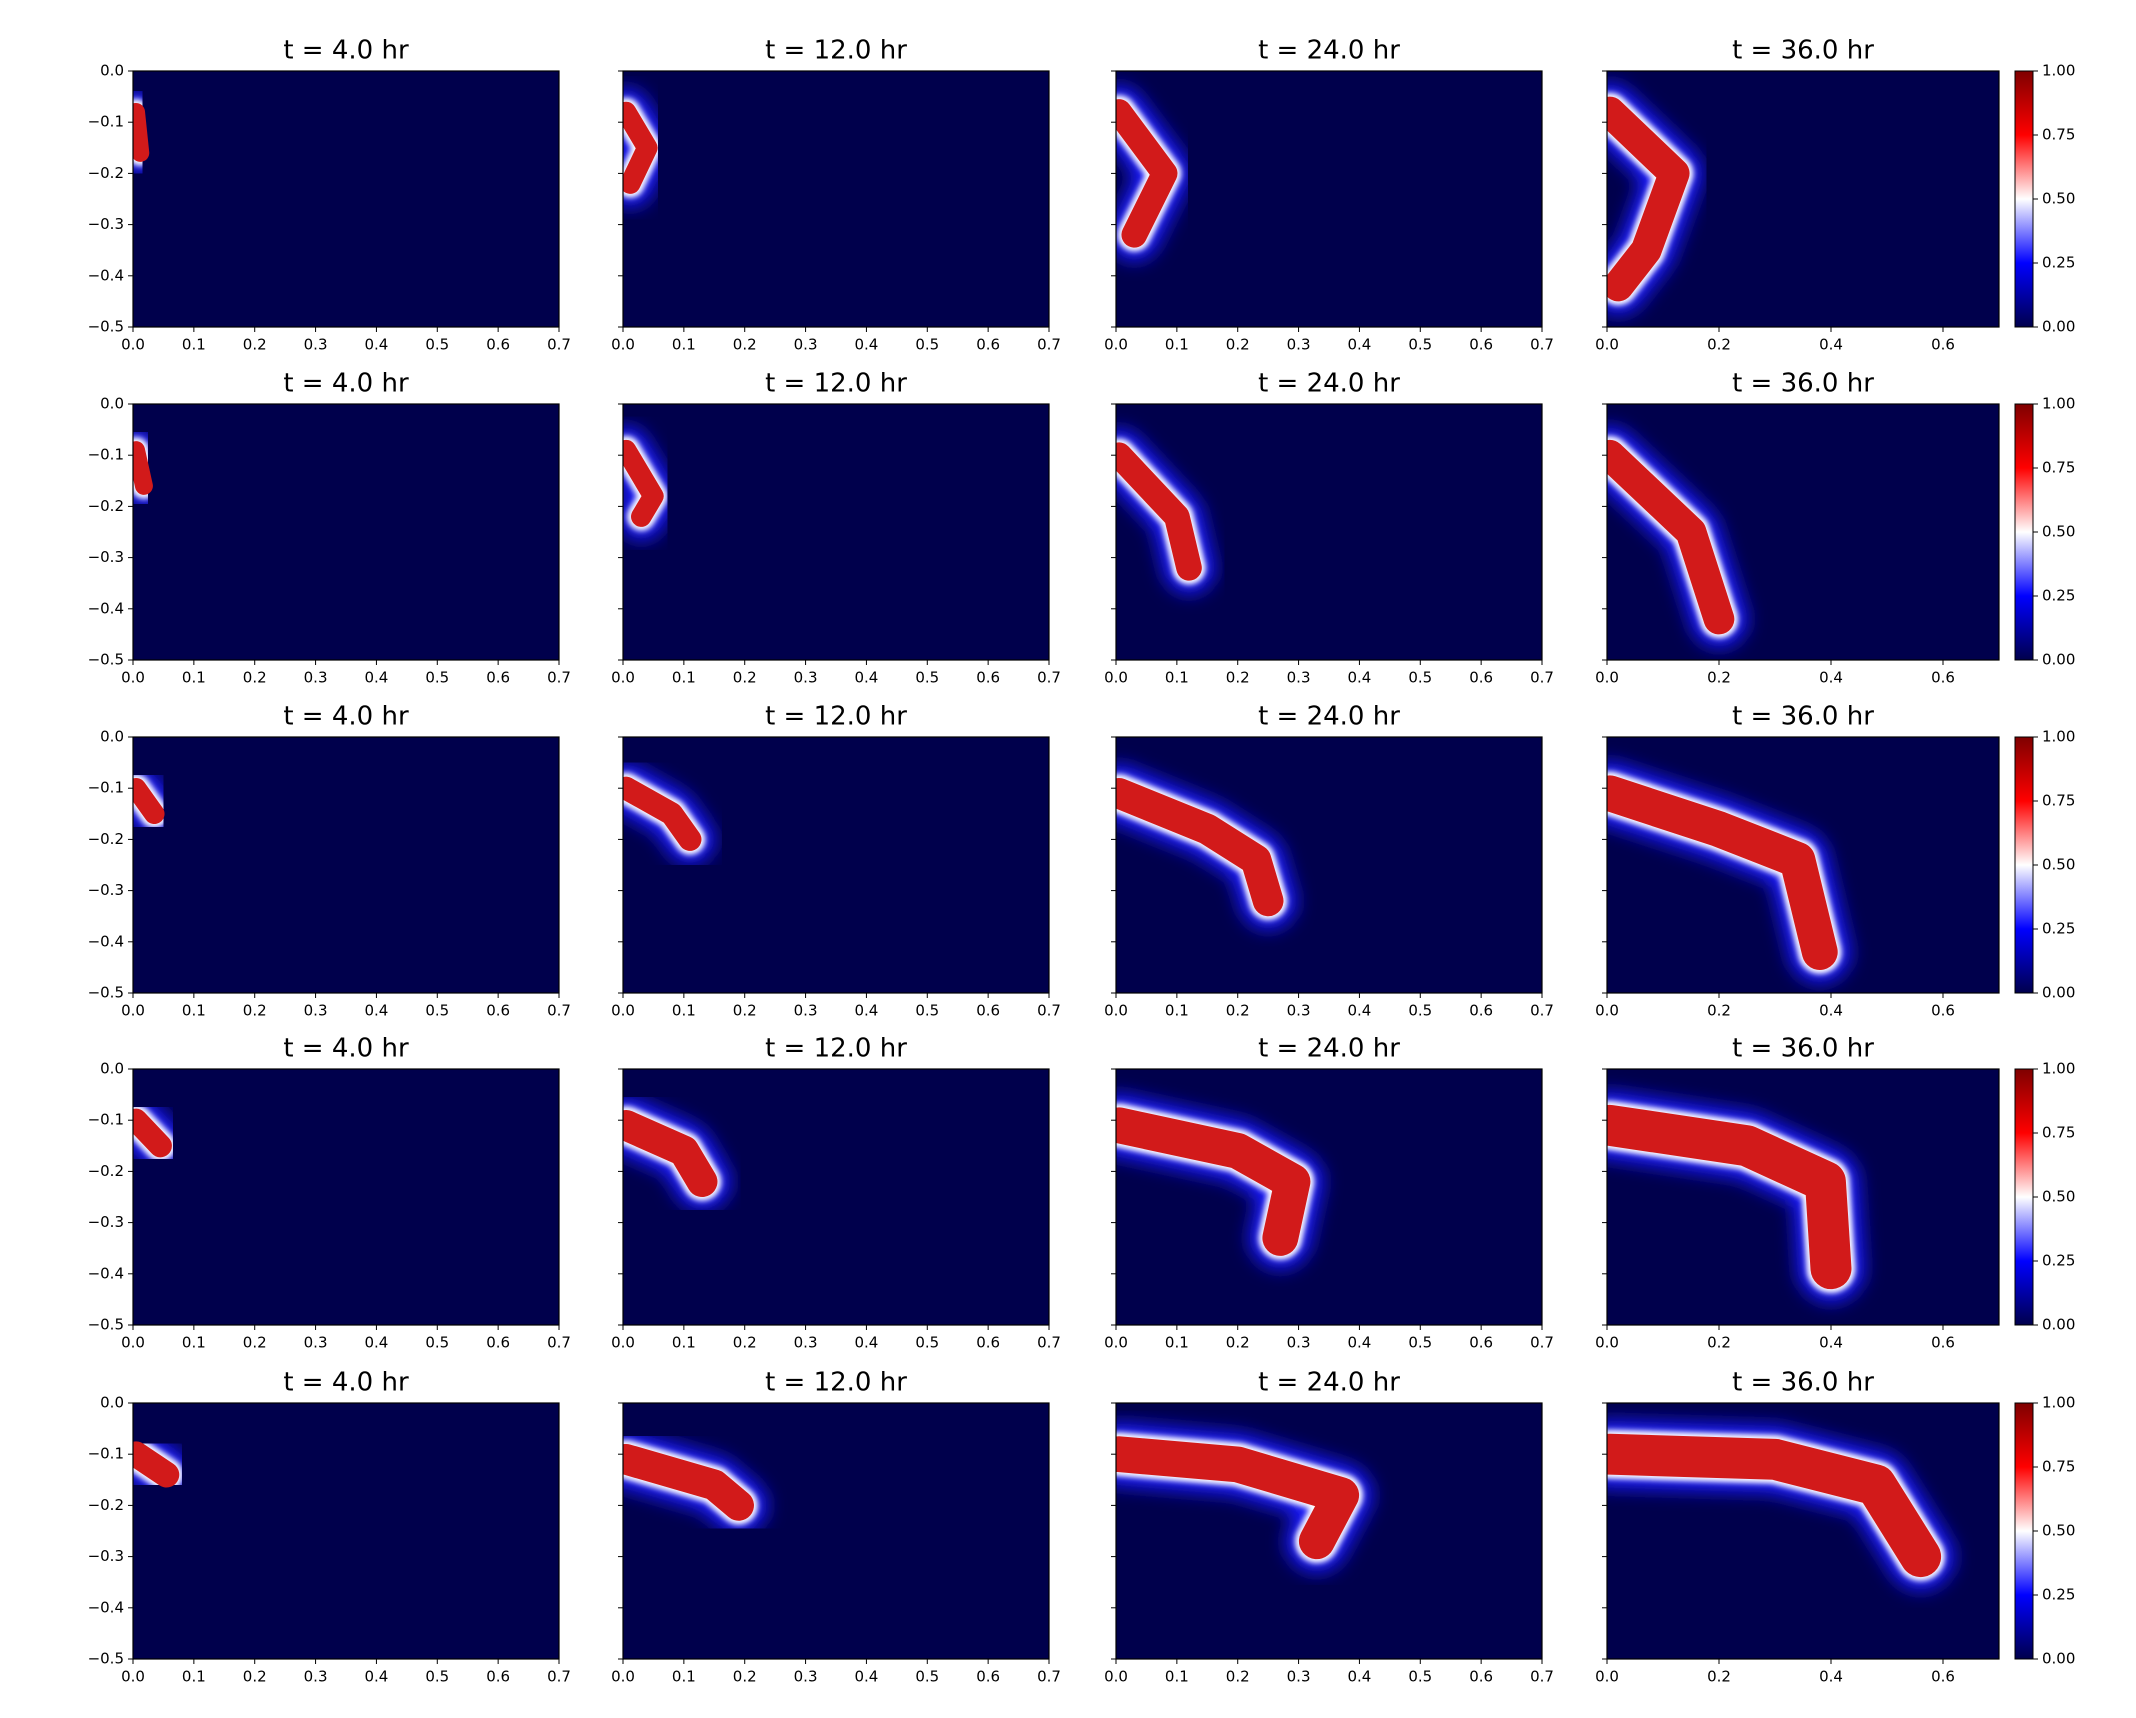  Describe the element at coordinates (2058, 596) in the screenshot. I see `colorbar-tick-label: 0.25` at that location.